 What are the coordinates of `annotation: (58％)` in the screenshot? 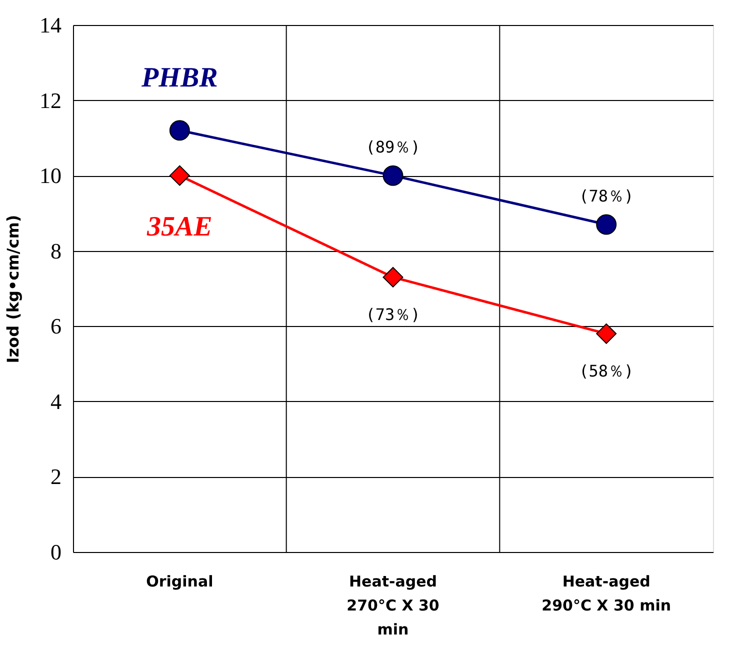 It's located at (606, 371).